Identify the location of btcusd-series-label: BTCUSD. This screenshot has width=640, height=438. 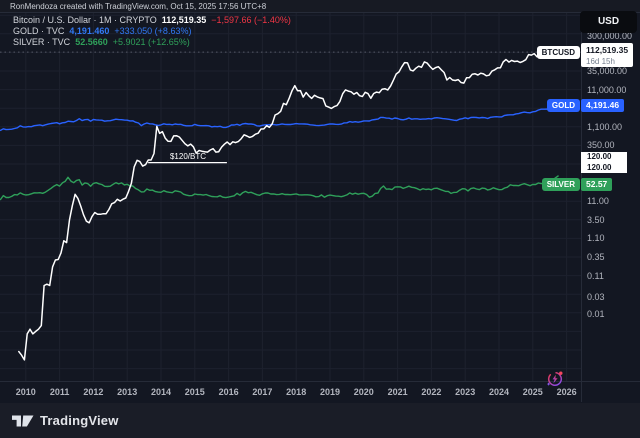
(558, 52).